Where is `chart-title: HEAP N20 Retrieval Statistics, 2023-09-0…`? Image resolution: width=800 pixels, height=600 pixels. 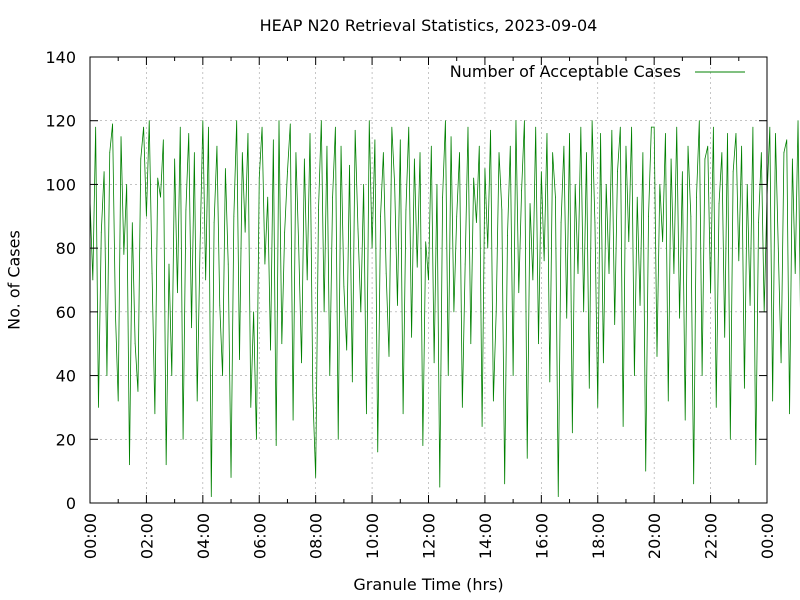
chart-title: HEAP N20 Retrieval Statistics, 2023-09-0… is located at coordinates (428, 25).